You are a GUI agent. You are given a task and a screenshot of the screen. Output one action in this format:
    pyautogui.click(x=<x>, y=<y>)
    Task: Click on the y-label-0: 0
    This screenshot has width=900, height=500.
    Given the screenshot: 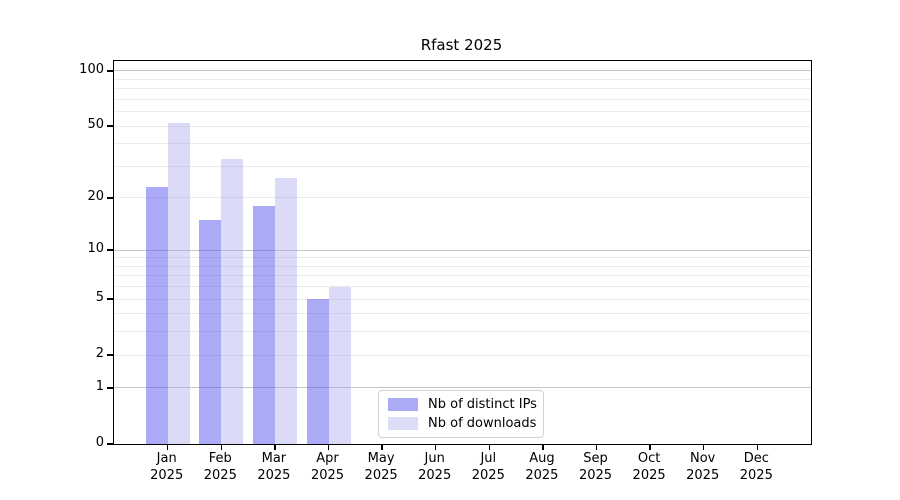 What is the action you would take?
    pyautogui.click(x=99, y=442)
    